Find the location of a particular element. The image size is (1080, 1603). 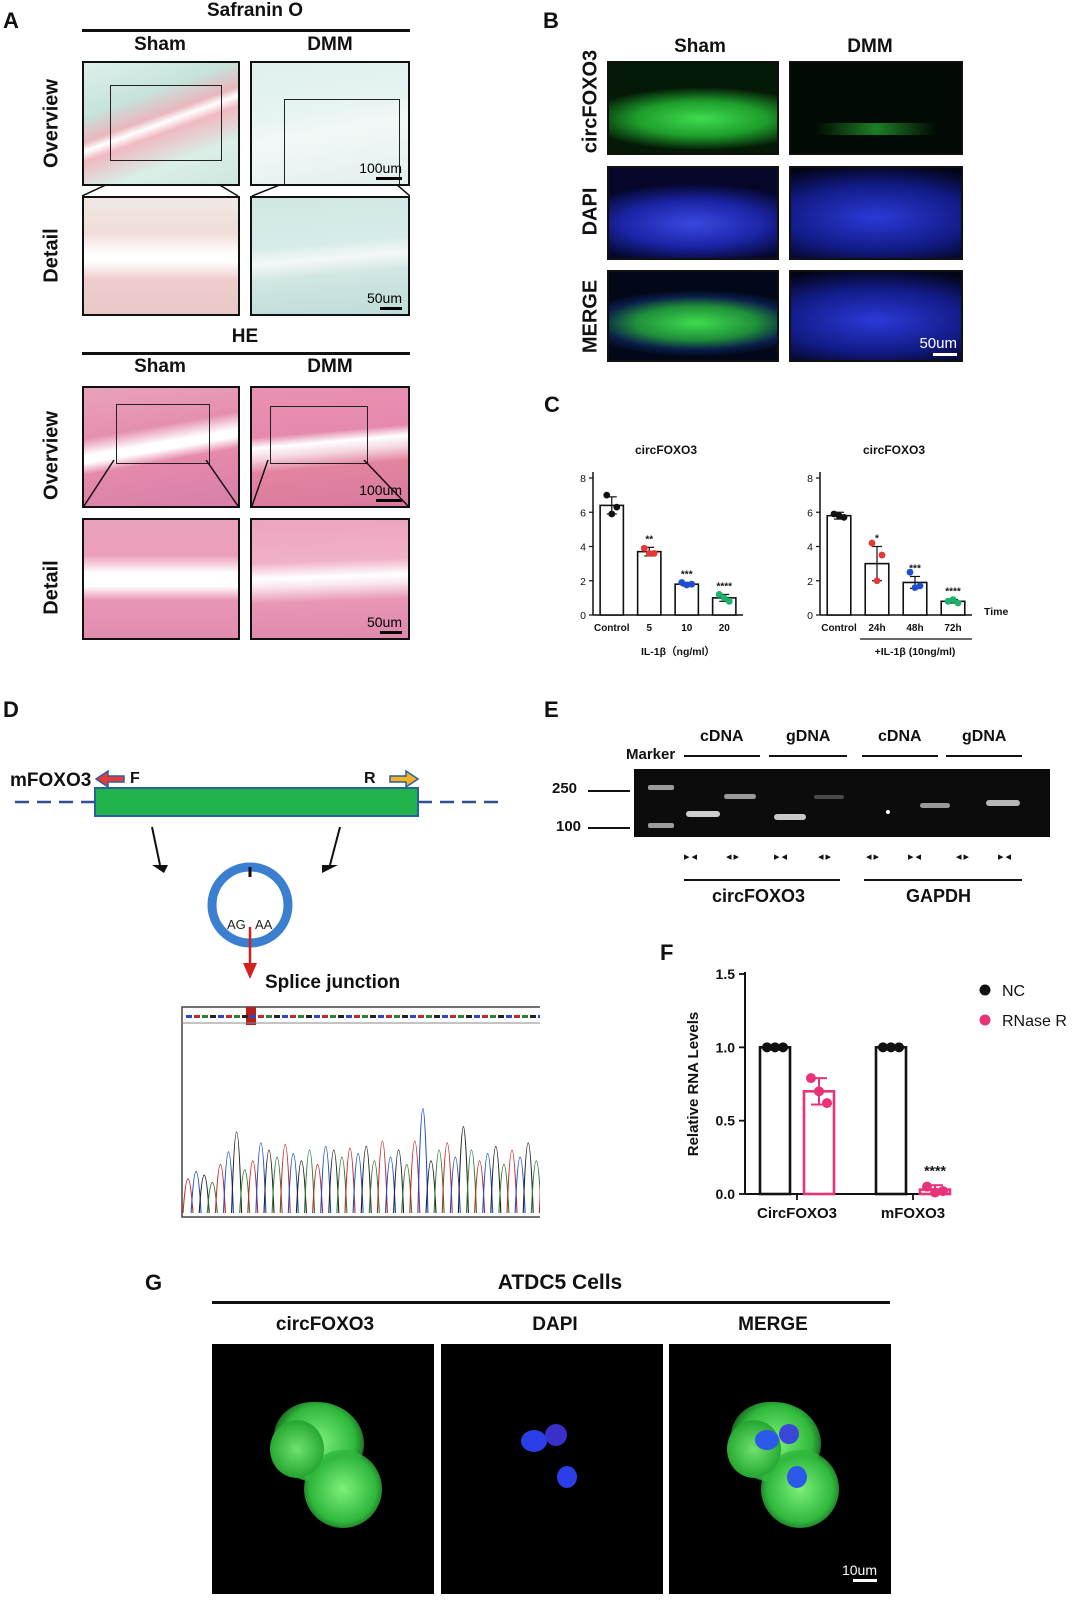

atdc5-rule is located at coordinates (551, 1302).